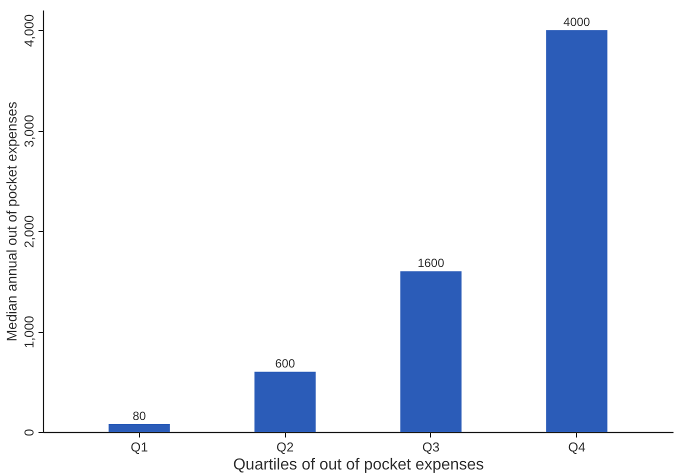 The height and width of the screenshot is (476, 681). What do you see at coordinates (29, 131) in the screenshot?
I see `y-tick-label: 3,000` at bounding box center [29, 131].